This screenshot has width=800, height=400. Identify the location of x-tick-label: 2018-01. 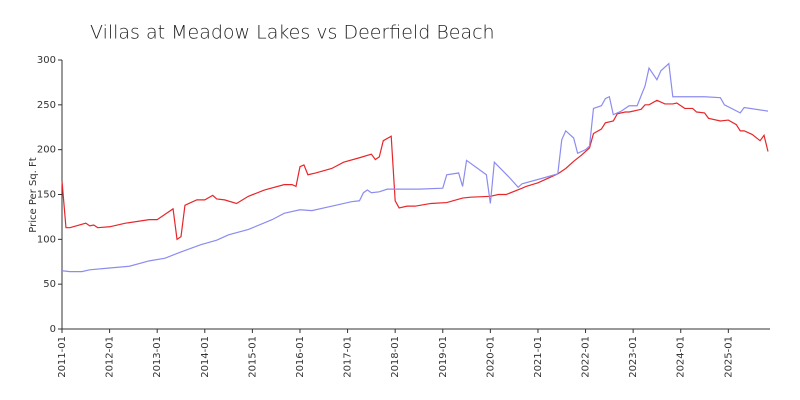
(395, 357).